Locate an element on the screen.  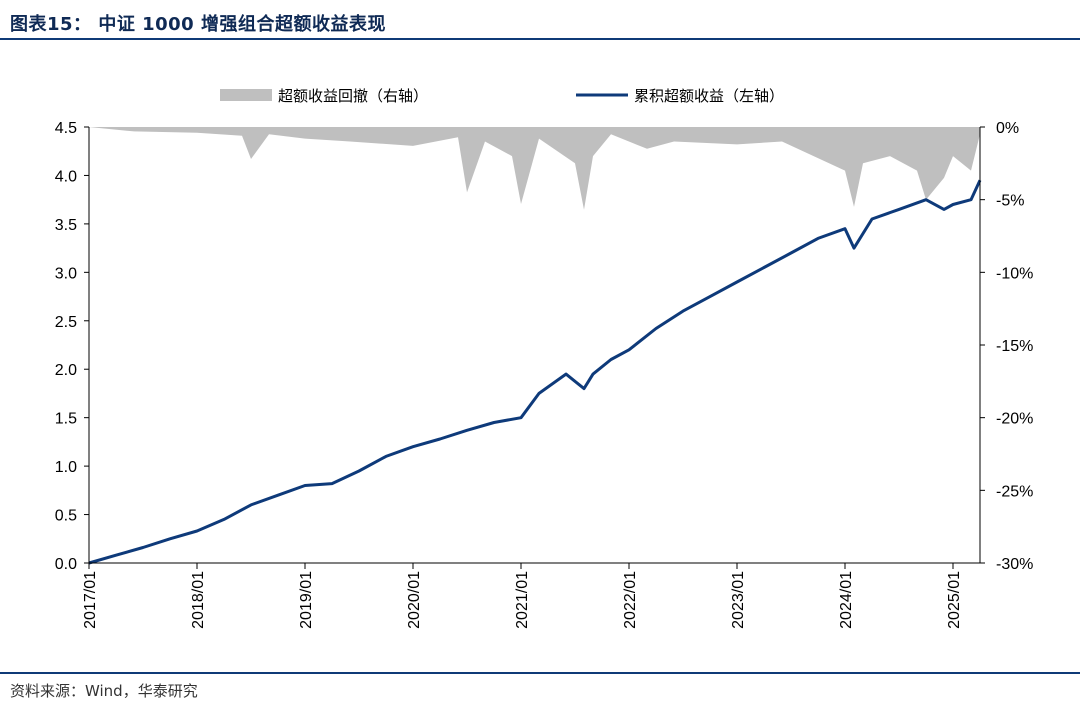
y-left-tick-label: 2.0 is located at coordinates (66, 370).